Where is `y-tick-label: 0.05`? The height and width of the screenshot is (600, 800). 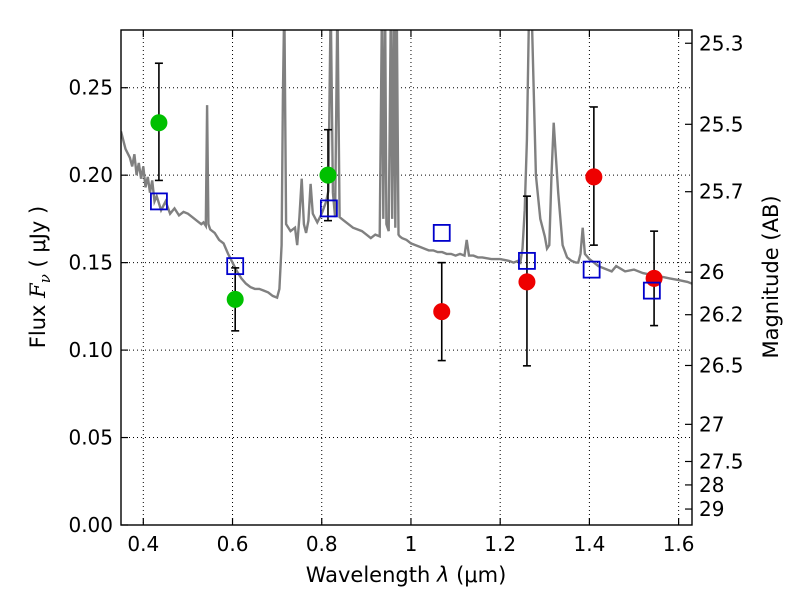
y-tick-label: 0.05 is located at coordinates (90, 438).